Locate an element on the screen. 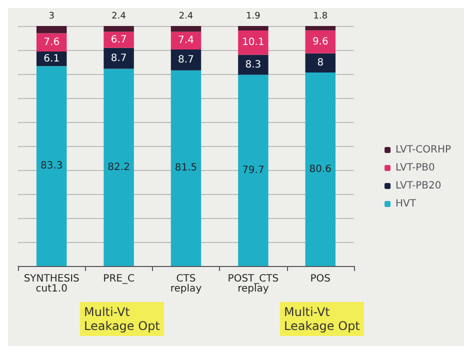  x-tick-label: CTS replay is located at coordinates (186, 284).